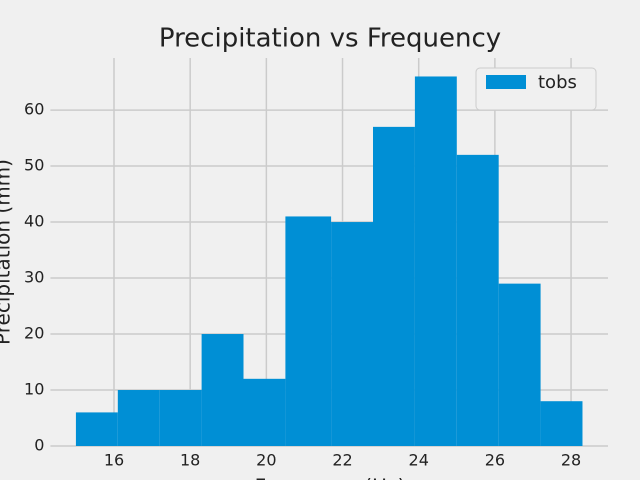 The height and width of the screenshot is (480, 640). Describe the element at coordinates (419, 460) in the screenshot. I see `x-tick-label: 24` at that location.